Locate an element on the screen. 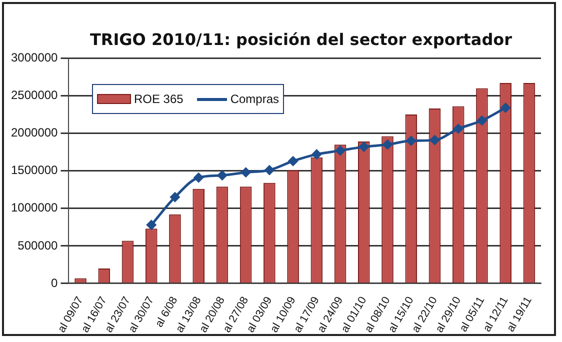  legend-label: Compras is located at coordinates (255, 99).